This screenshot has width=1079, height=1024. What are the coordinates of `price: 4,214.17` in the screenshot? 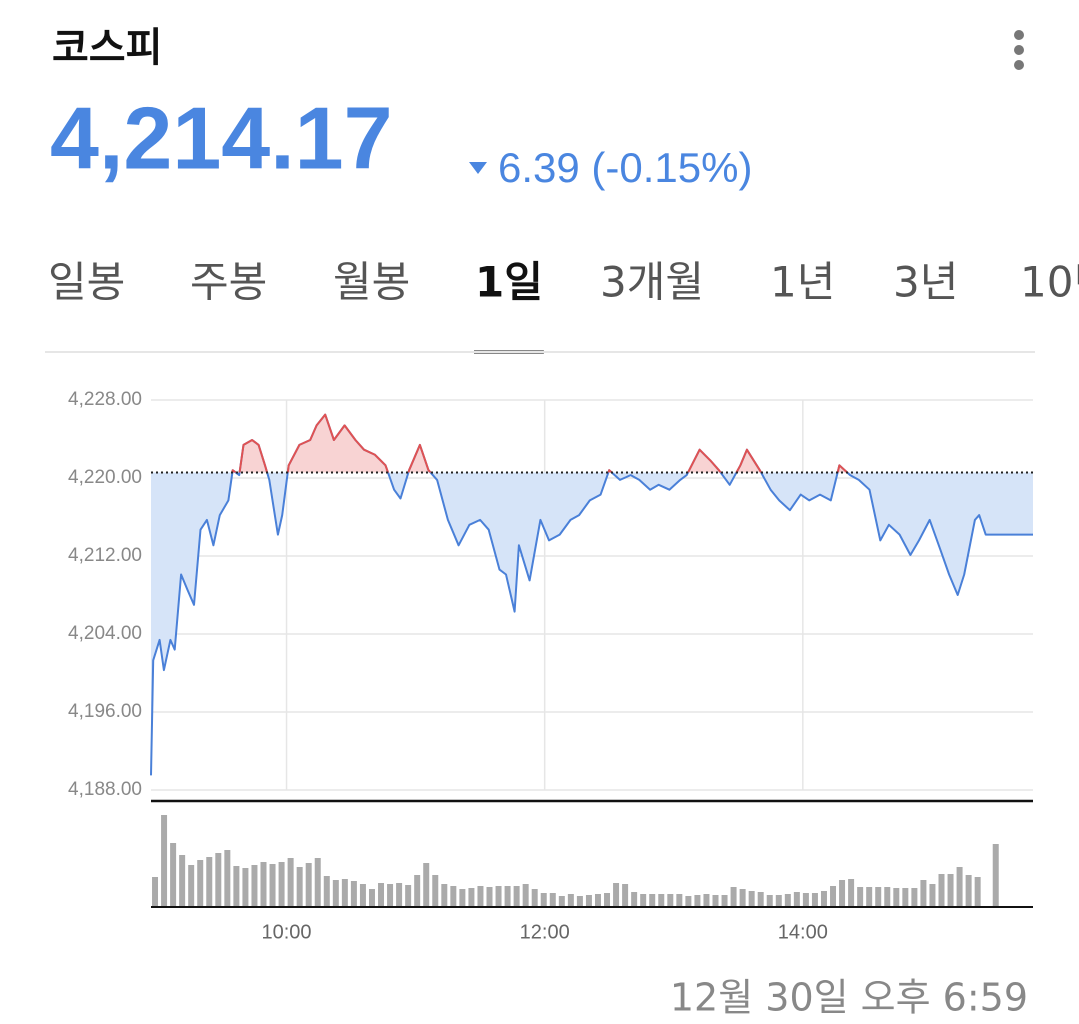 It's located at (221, 137).